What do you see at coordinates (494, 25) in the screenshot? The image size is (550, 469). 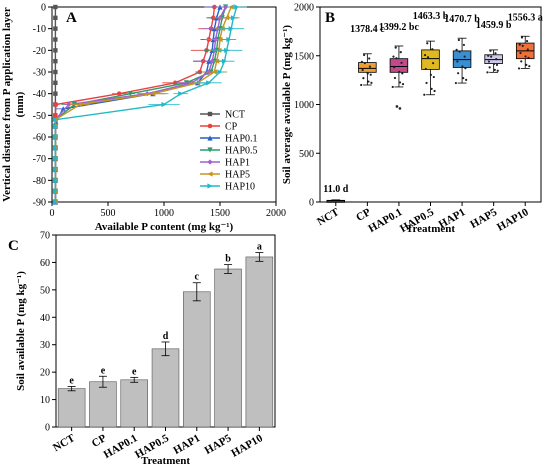 I see `panel-b-mean-label: 1459.9 b` at bounding box center [494, 25].